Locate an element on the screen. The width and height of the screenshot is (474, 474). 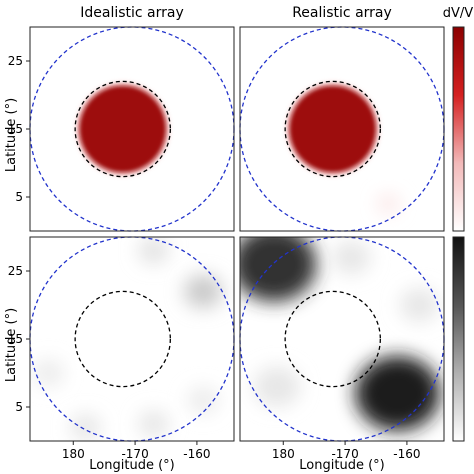
column-title-realistic: Realistic array is located at coordinates (342, 13).